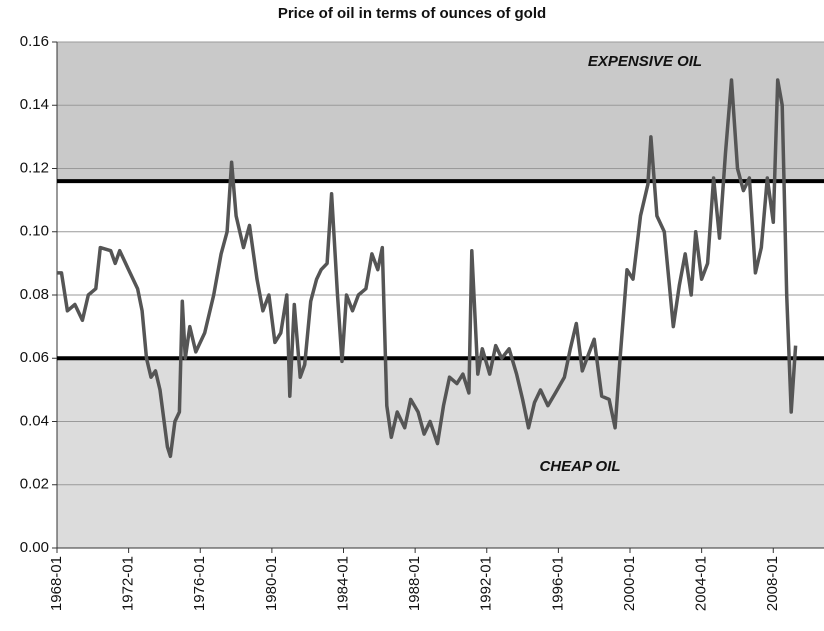  I want to click on y-tick-label: 0.02, so click(34, 484).